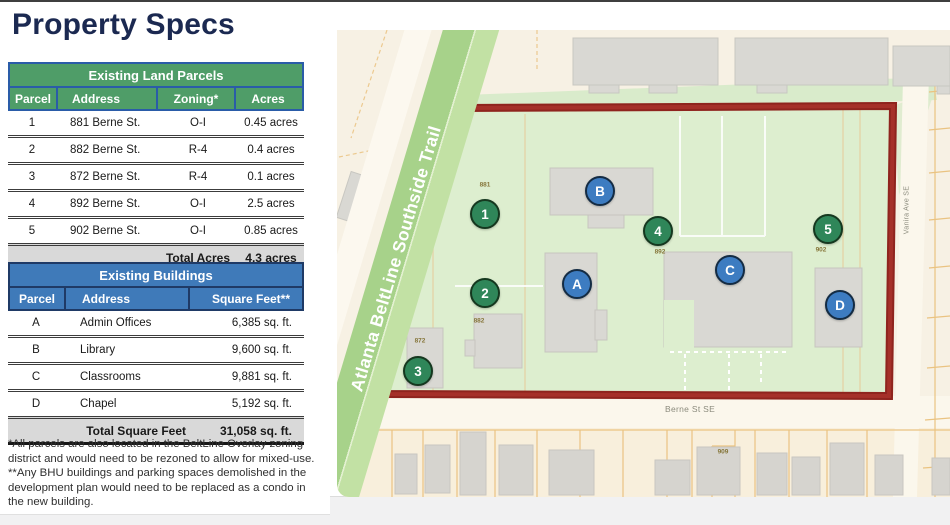 This screenshot has height=525, width=950. What do you see at coordinates (197, 257) in the screenshot?
I see `total-label: Total Acres` at bounding box center [197, 257].